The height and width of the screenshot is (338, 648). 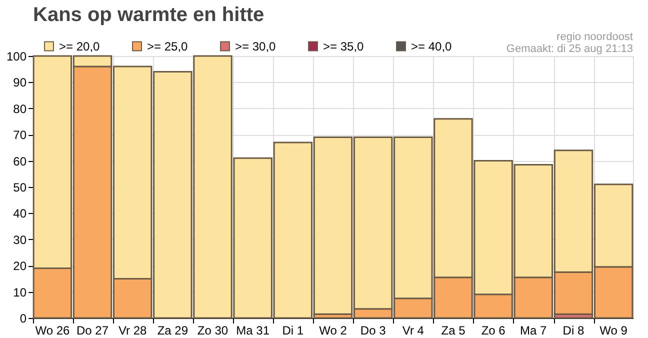 I want to click on x-tick-label: Wo 9, so click(x=614, y=331).